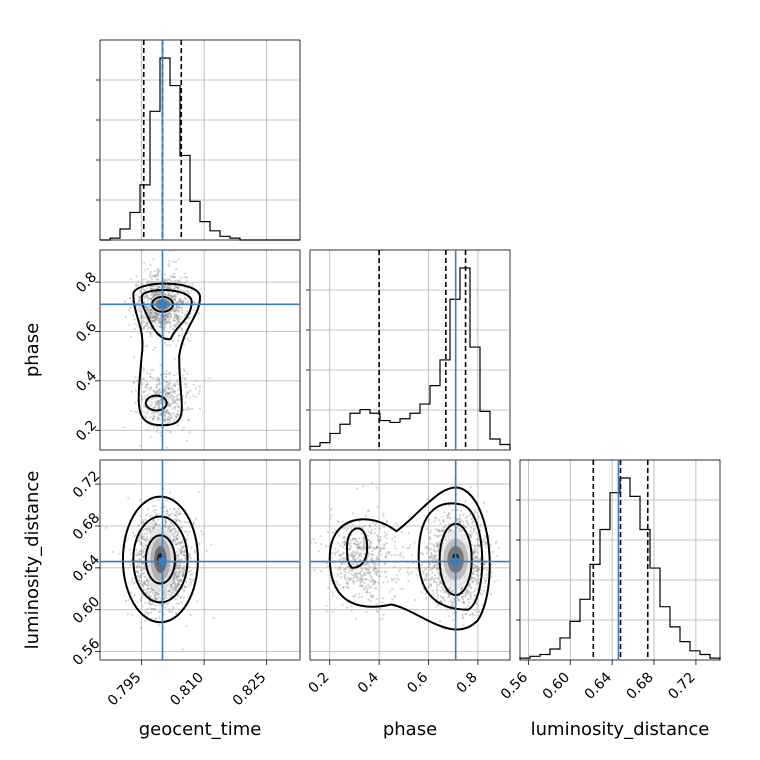 This screenshot has width=760, height=760. What do you see at coordinates (86, 430) in the screenshot?
I see `y-tick-label: 0.2` at bounding box center [86, 430].